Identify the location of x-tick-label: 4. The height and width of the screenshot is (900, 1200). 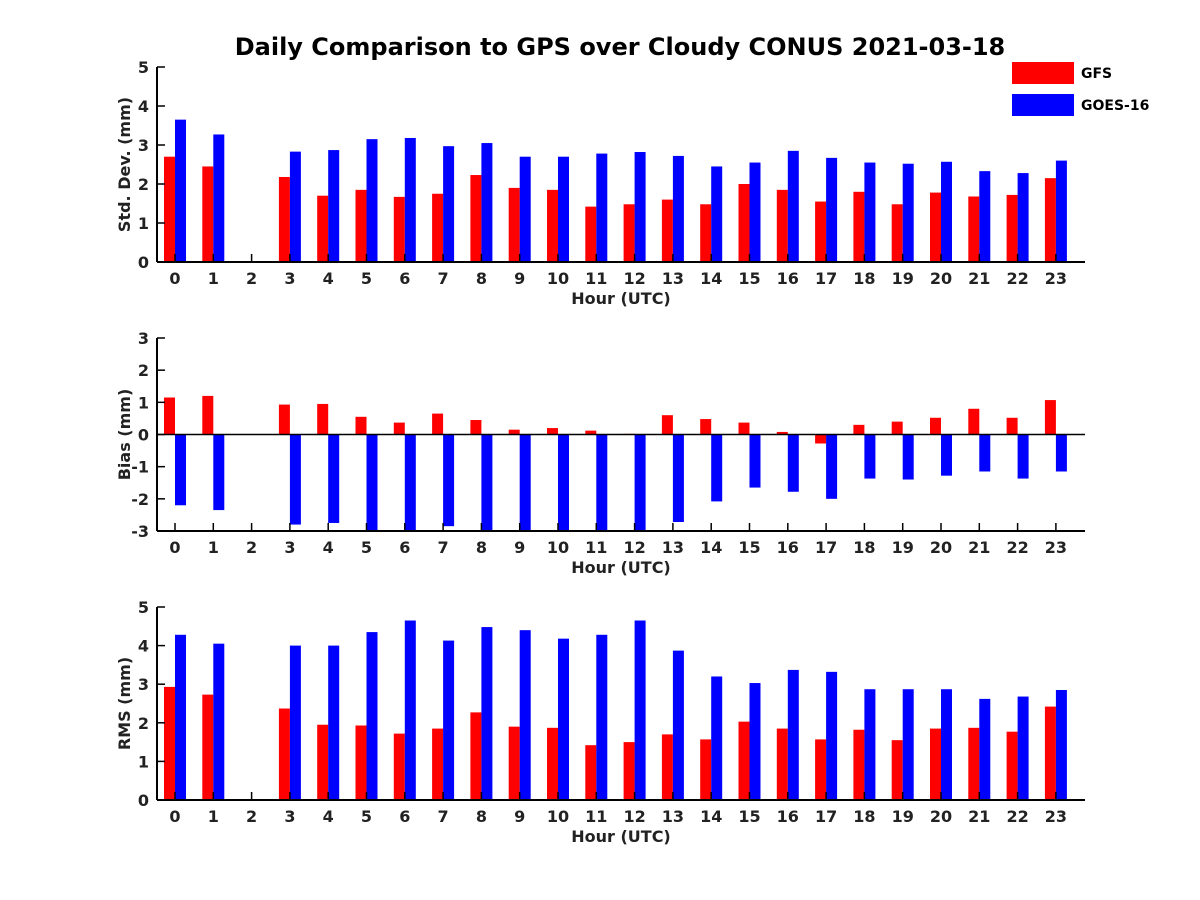
(328, 816).